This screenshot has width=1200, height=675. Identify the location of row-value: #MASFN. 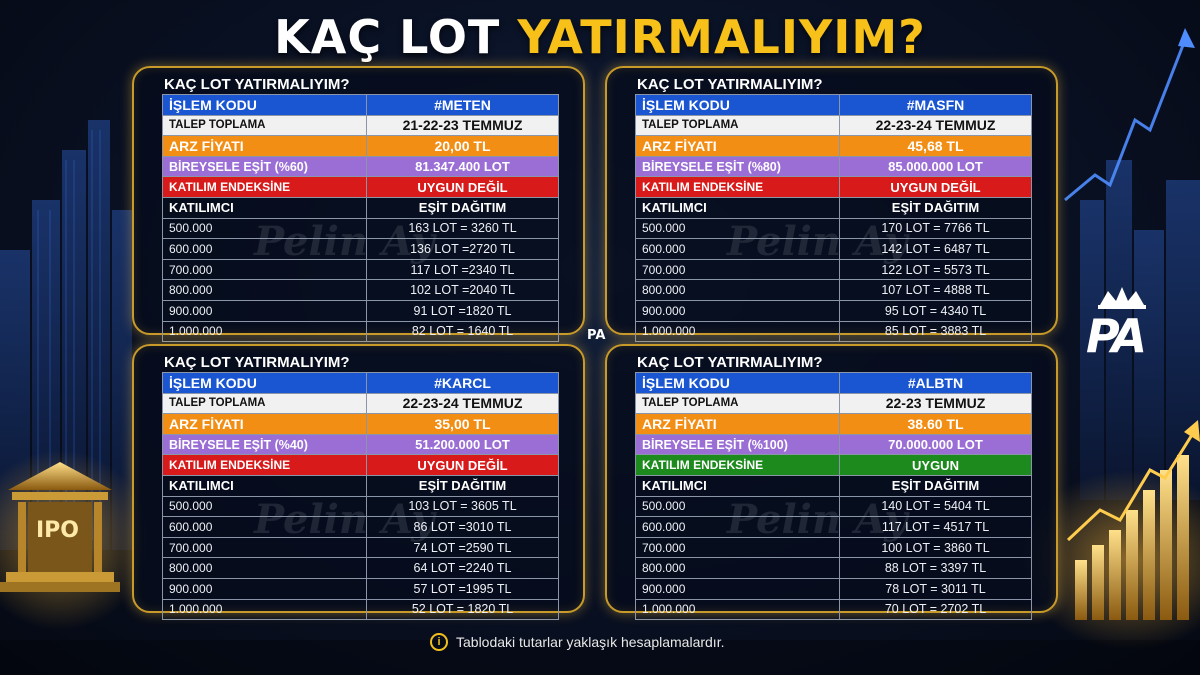
(935, 105).